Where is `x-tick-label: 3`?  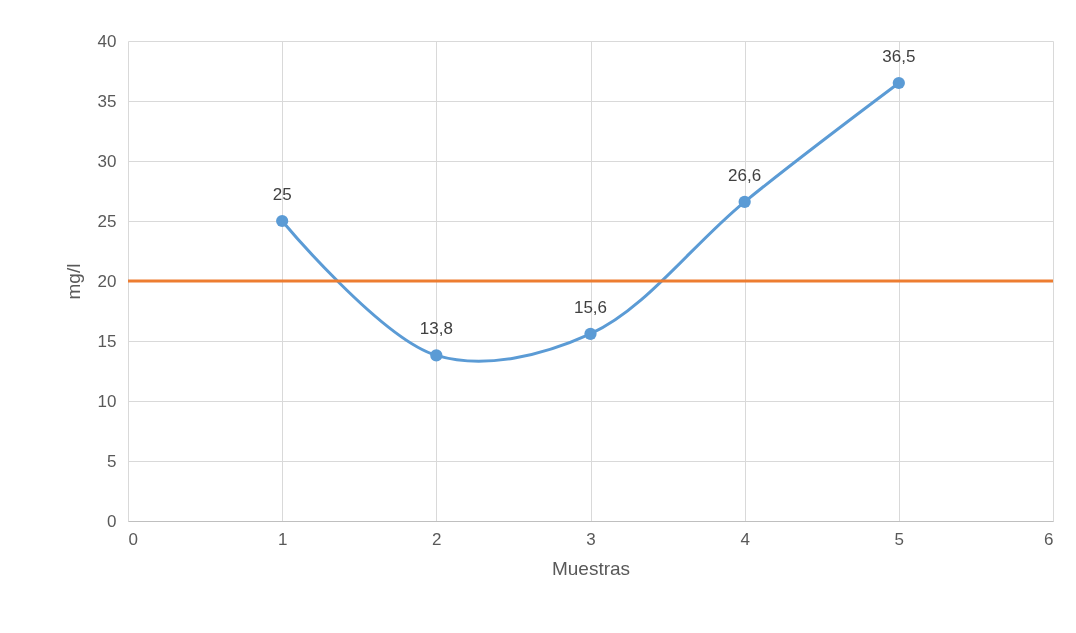
x-tick-label: 3 is located at coordinates (591, 539).